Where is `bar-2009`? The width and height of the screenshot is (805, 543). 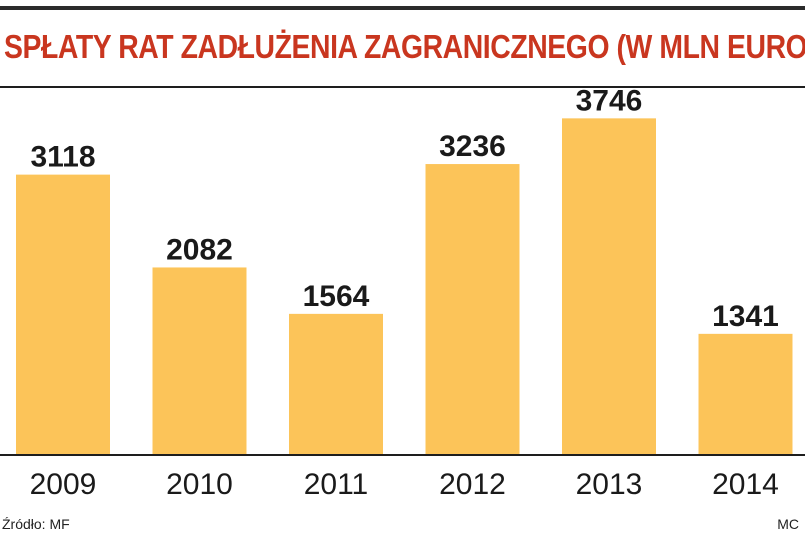 bar-2009 is located at coordinates (63, 314).